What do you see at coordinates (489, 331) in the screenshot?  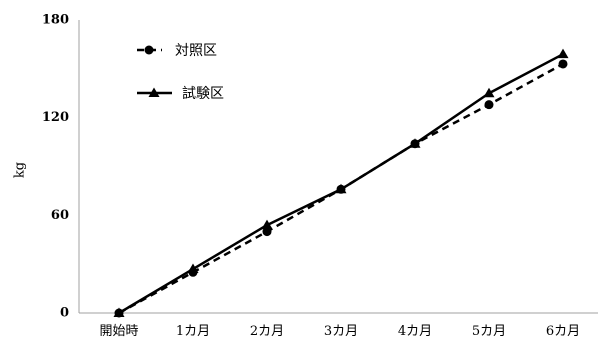 I see `x-tick-label: 5カ月` at bounding box center [489, 331].